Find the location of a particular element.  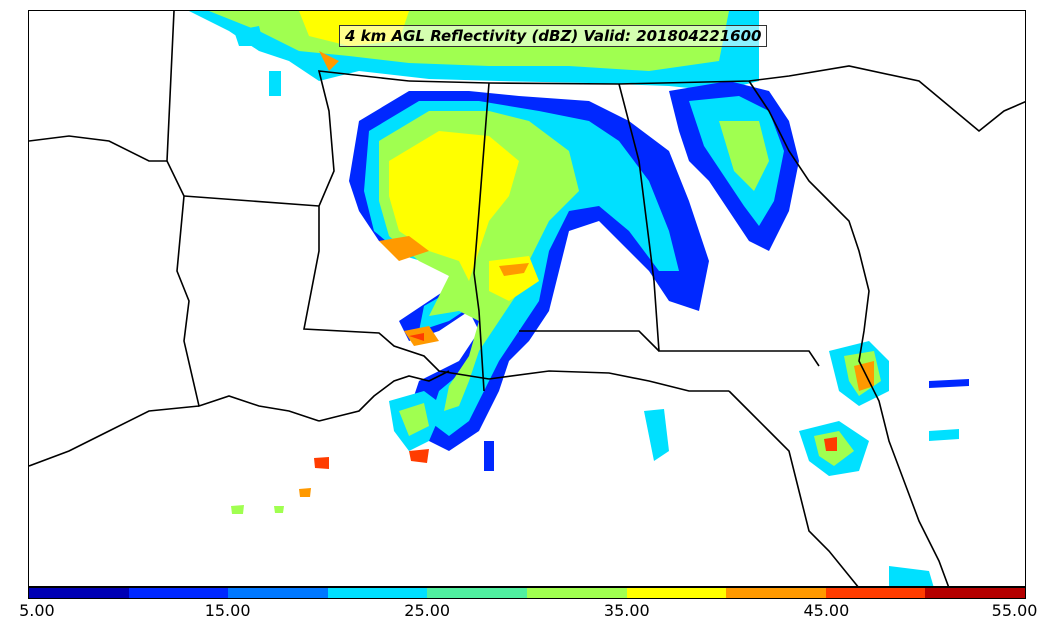

colorbar-tick-label: 5.00 is located at coordinates (37, 610).